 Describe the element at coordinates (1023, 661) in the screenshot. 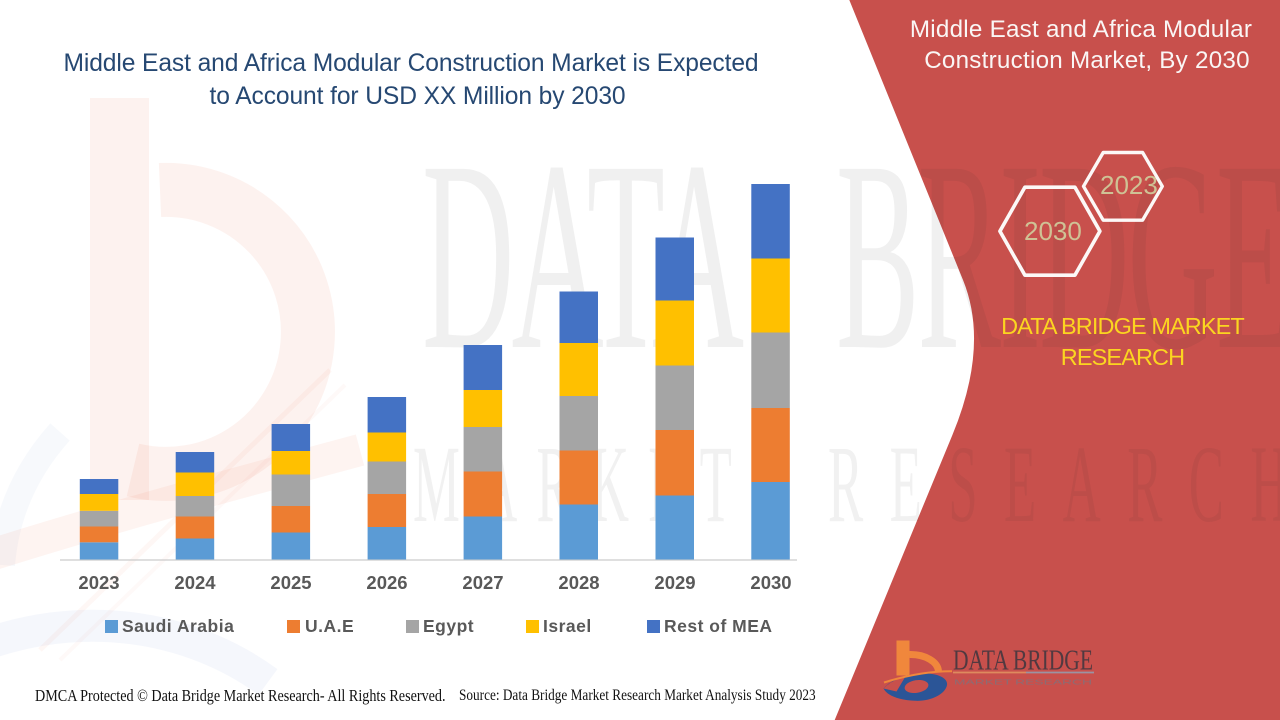

I see `svg-text: DATA BRIDGE` at that location.